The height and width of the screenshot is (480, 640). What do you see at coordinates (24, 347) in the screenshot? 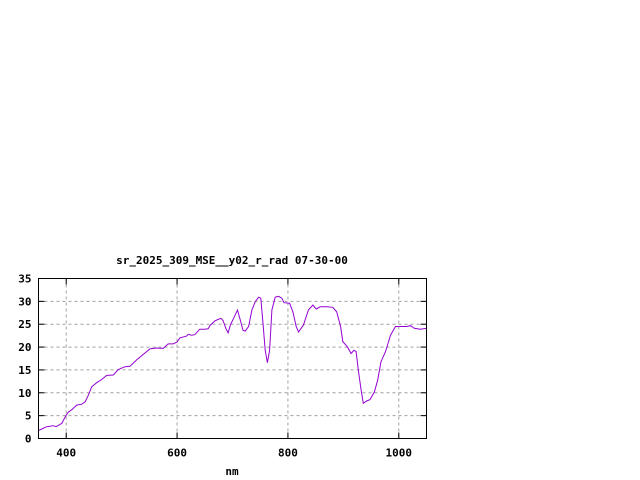
I see `y-tick-label: 20` at bounding box center [24, 347].